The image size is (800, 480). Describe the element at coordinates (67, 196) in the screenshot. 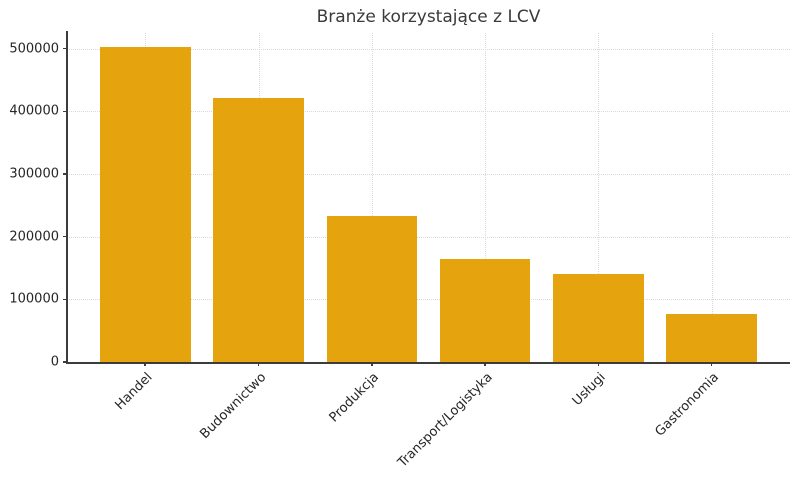

I see `y-axis-spine` at that location.